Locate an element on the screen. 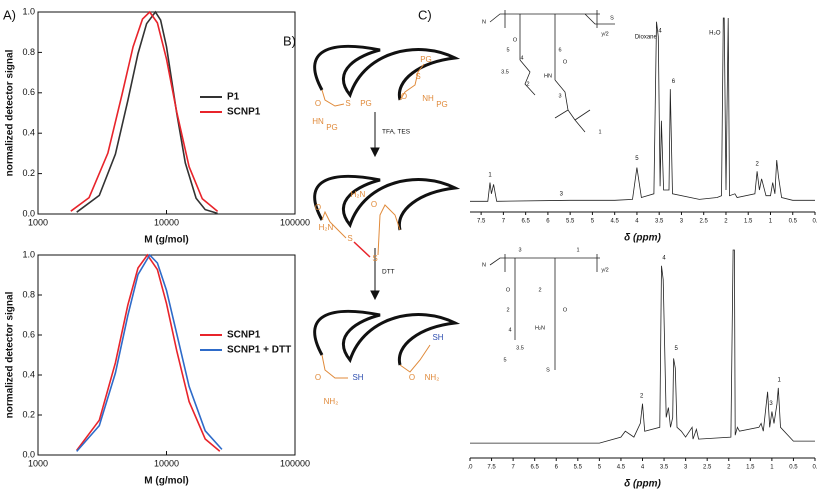 The height and width of the screenshot is (496, 817). peak-annotation: 2 is located at coordinates (757, 164).